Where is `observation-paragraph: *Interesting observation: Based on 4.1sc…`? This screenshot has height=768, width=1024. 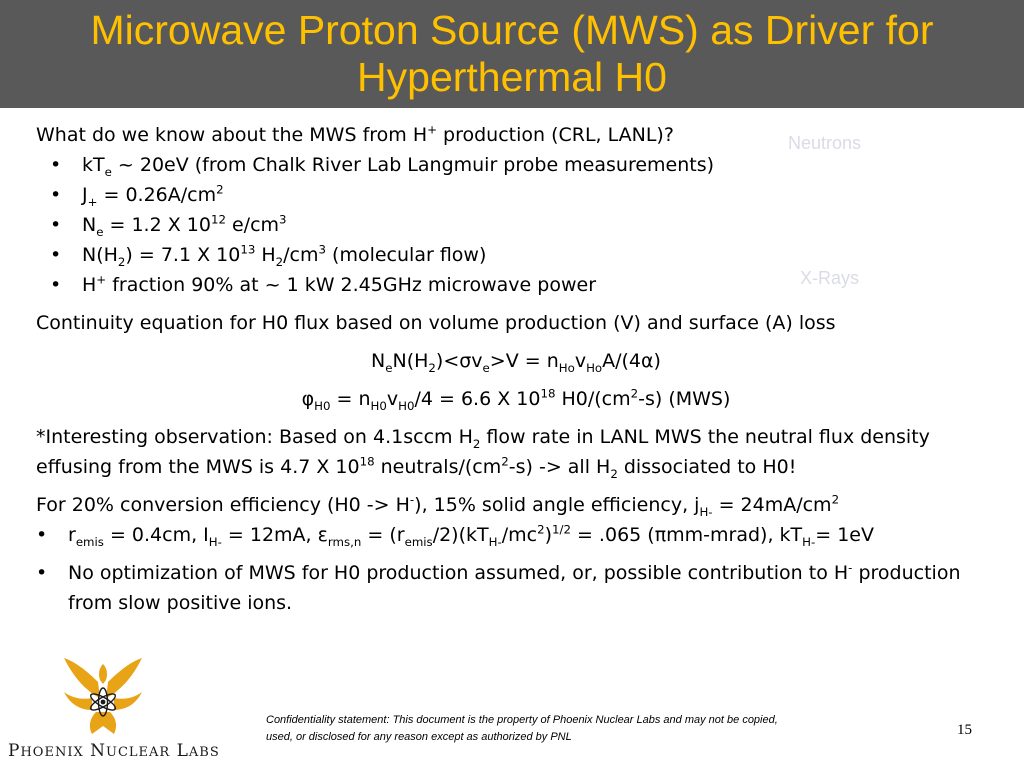 observation-paragraph: *Interesting observation: Based on 4.1sc… is located at coordinates (483, 453).